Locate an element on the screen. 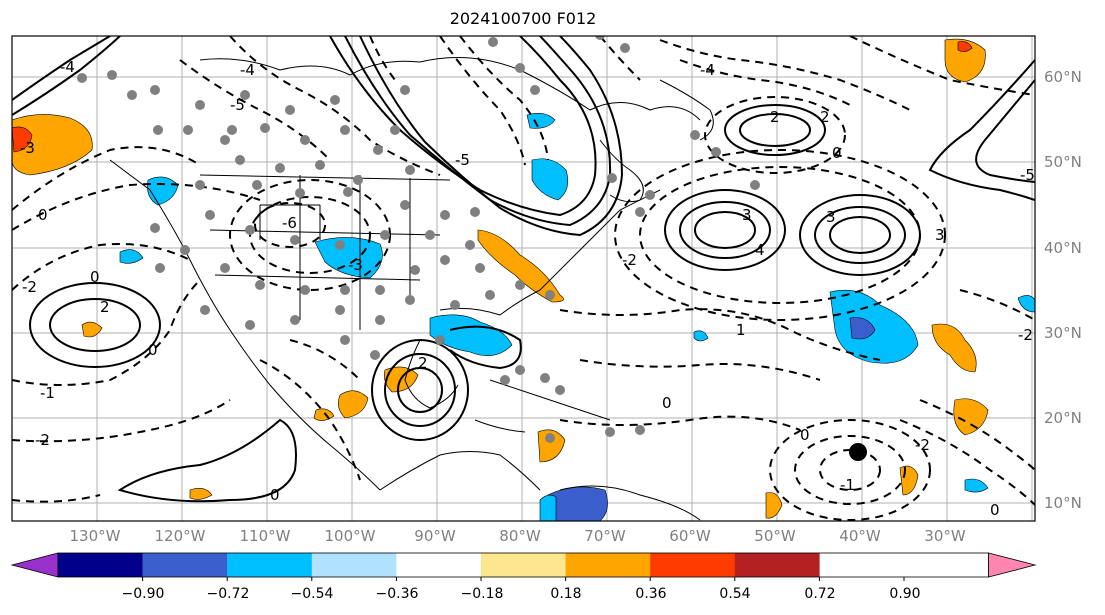 The width and height of the screenshot is (1105, 615). colorbar is located at coordinates (523, 566).